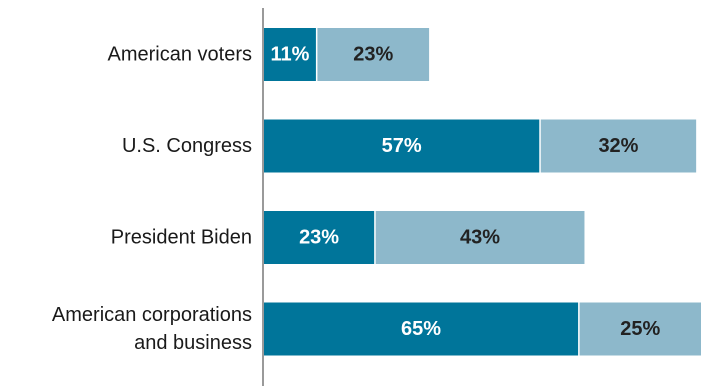 The height and width of the screenshot is (388, 703). I want to click on data-label-u-s-congress-series-2: 32%, so click(618, 146).